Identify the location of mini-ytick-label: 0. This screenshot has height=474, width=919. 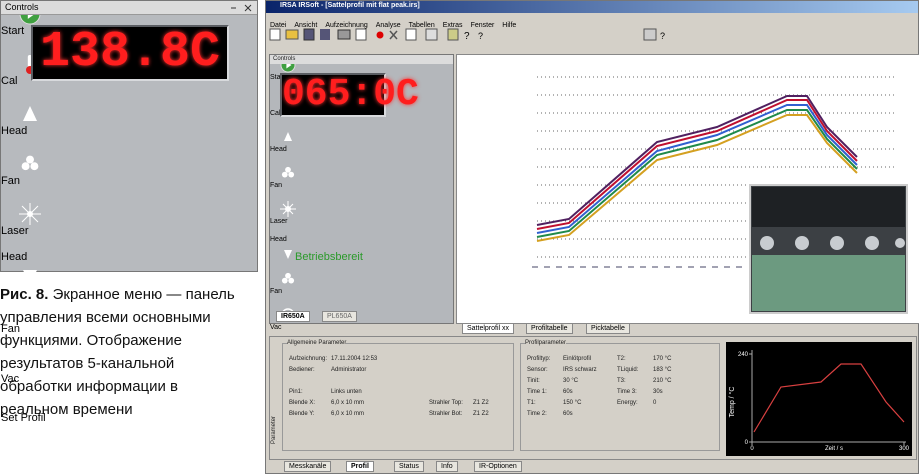
(747, 443).